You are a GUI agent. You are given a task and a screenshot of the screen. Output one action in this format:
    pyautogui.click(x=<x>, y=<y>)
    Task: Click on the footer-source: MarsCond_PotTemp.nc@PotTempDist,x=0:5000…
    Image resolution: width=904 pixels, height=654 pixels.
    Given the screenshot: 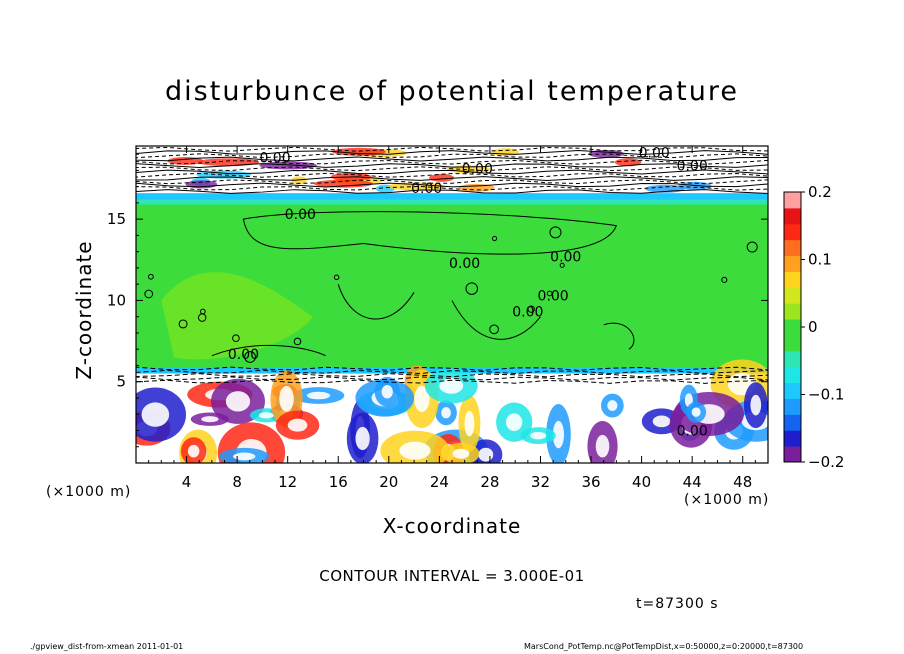 What is the action you would take?
    pyautogui.click(x=664, y=646)
    